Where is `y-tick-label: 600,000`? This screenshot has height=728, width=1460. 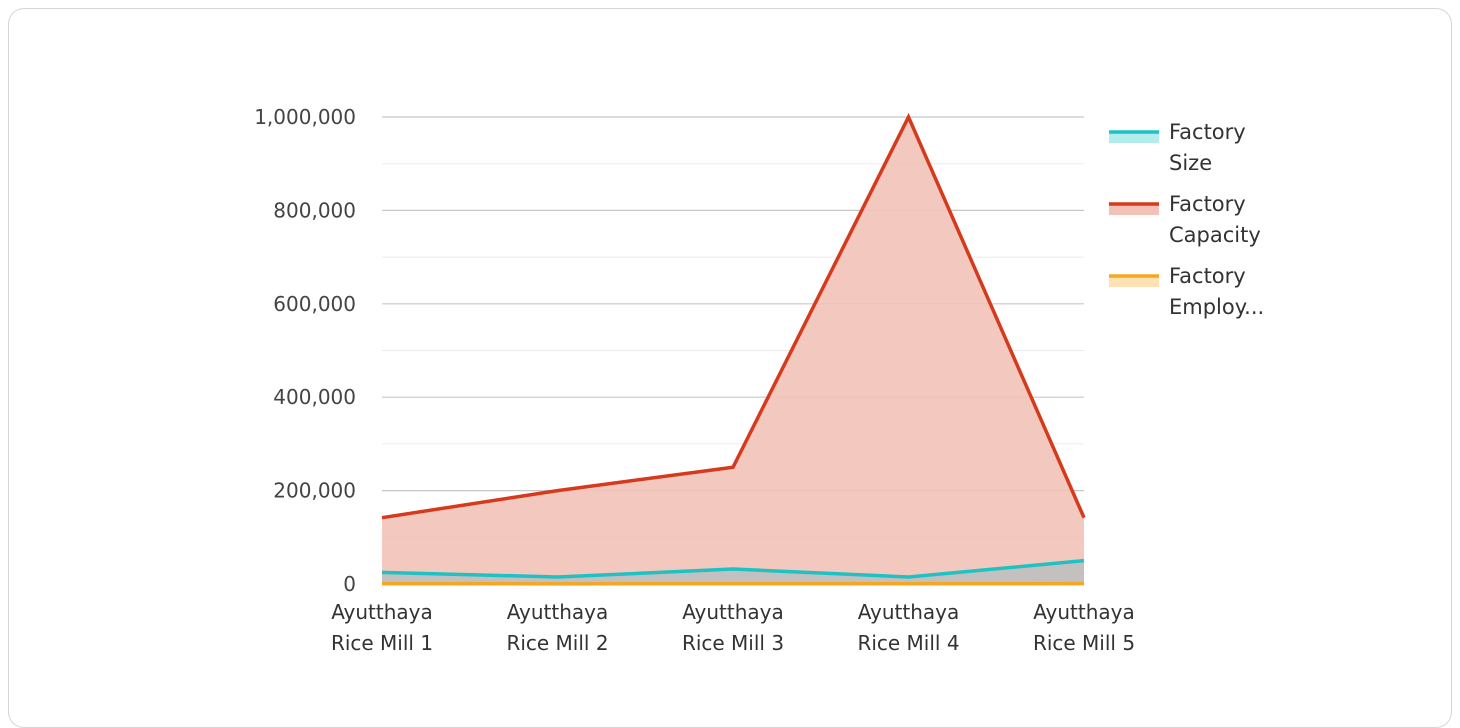
y-tick-label: 600,000 is located at coordinates (314, 304).